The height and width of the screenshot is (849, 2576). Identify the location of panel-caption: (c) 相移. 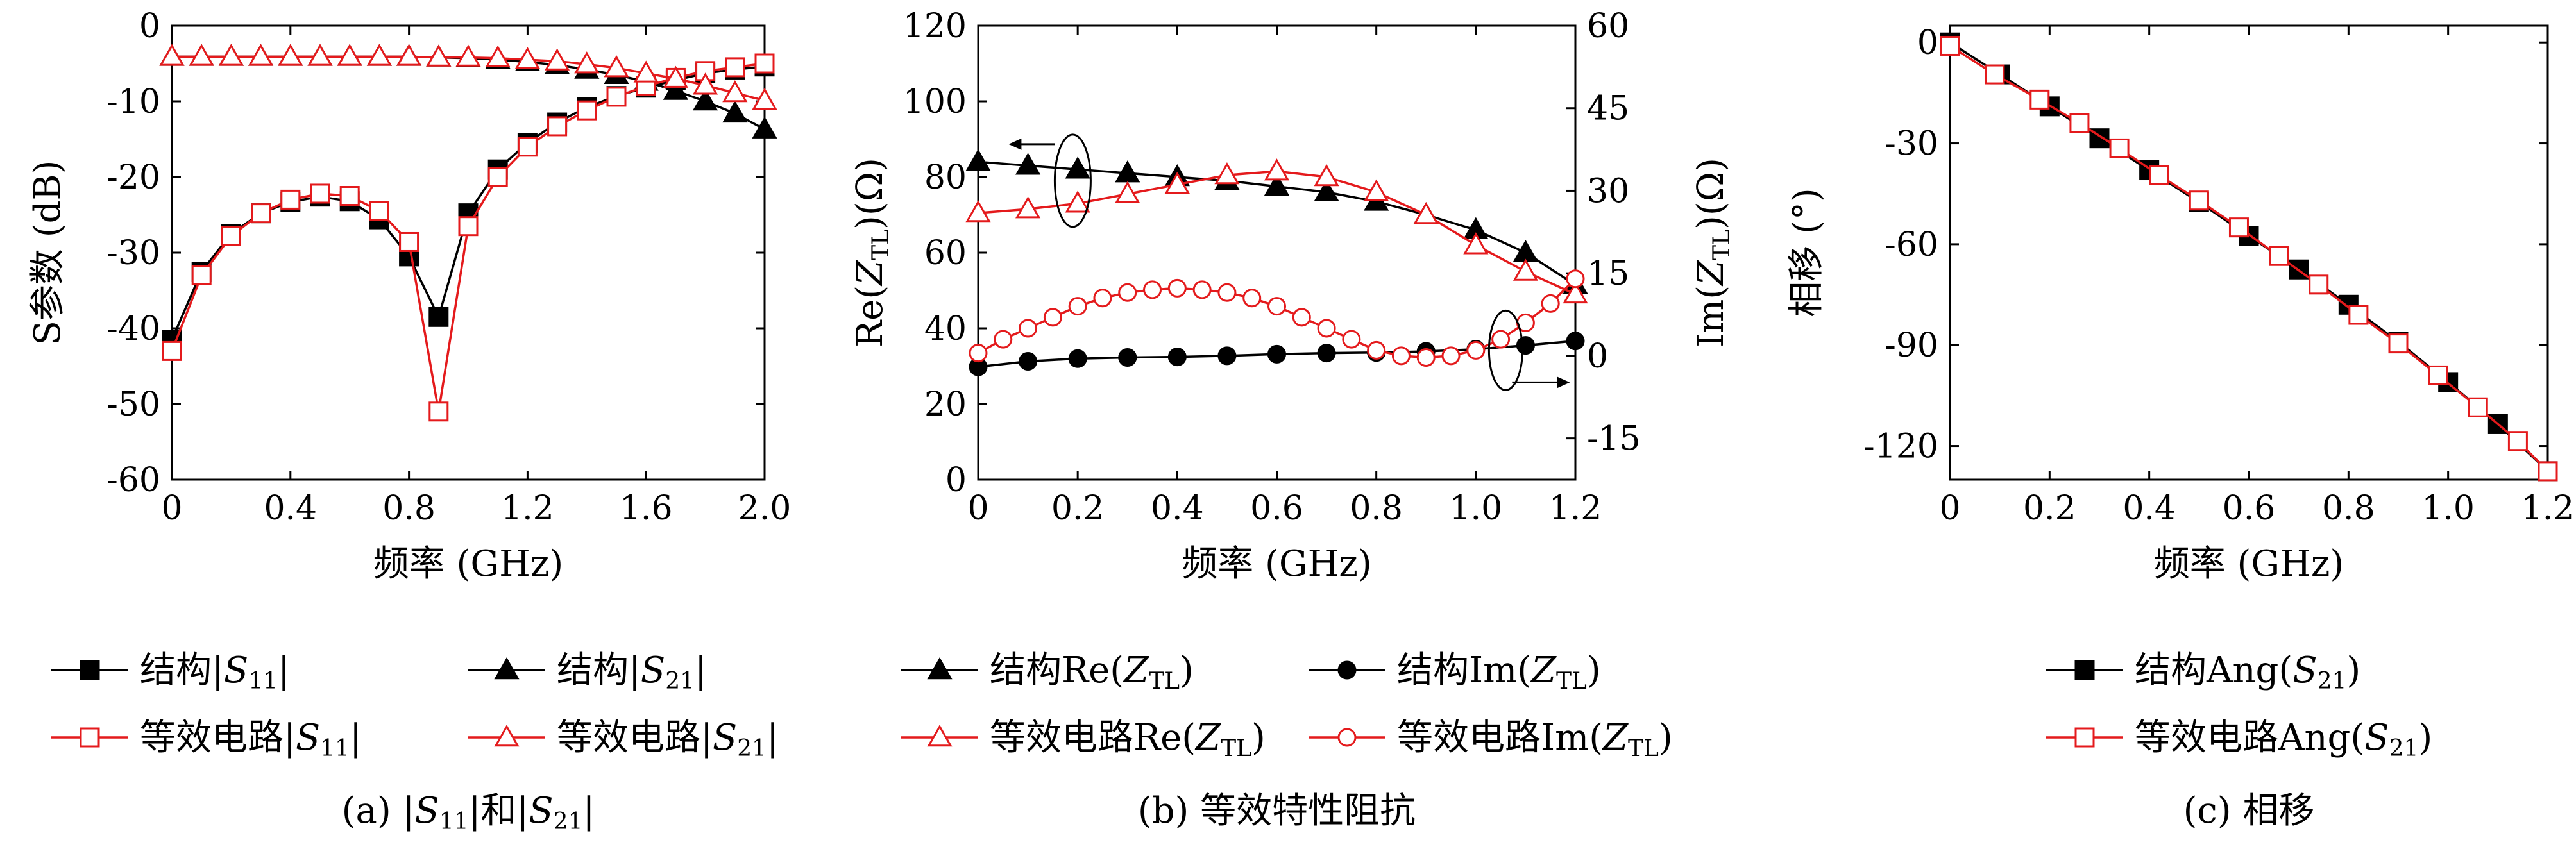
(2249, 811).